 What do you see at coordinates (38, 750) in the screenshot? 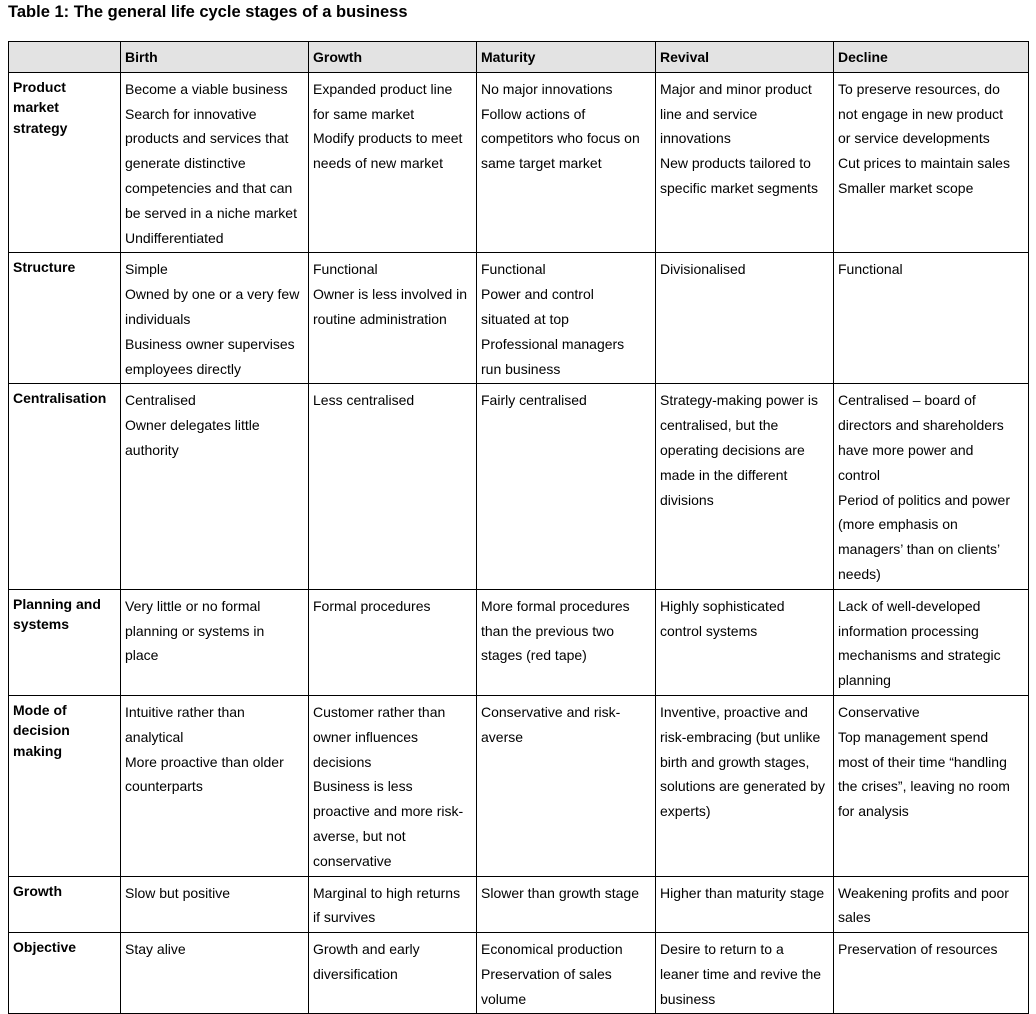
I see `row-label-line: making` at bounding box center [38, 750].